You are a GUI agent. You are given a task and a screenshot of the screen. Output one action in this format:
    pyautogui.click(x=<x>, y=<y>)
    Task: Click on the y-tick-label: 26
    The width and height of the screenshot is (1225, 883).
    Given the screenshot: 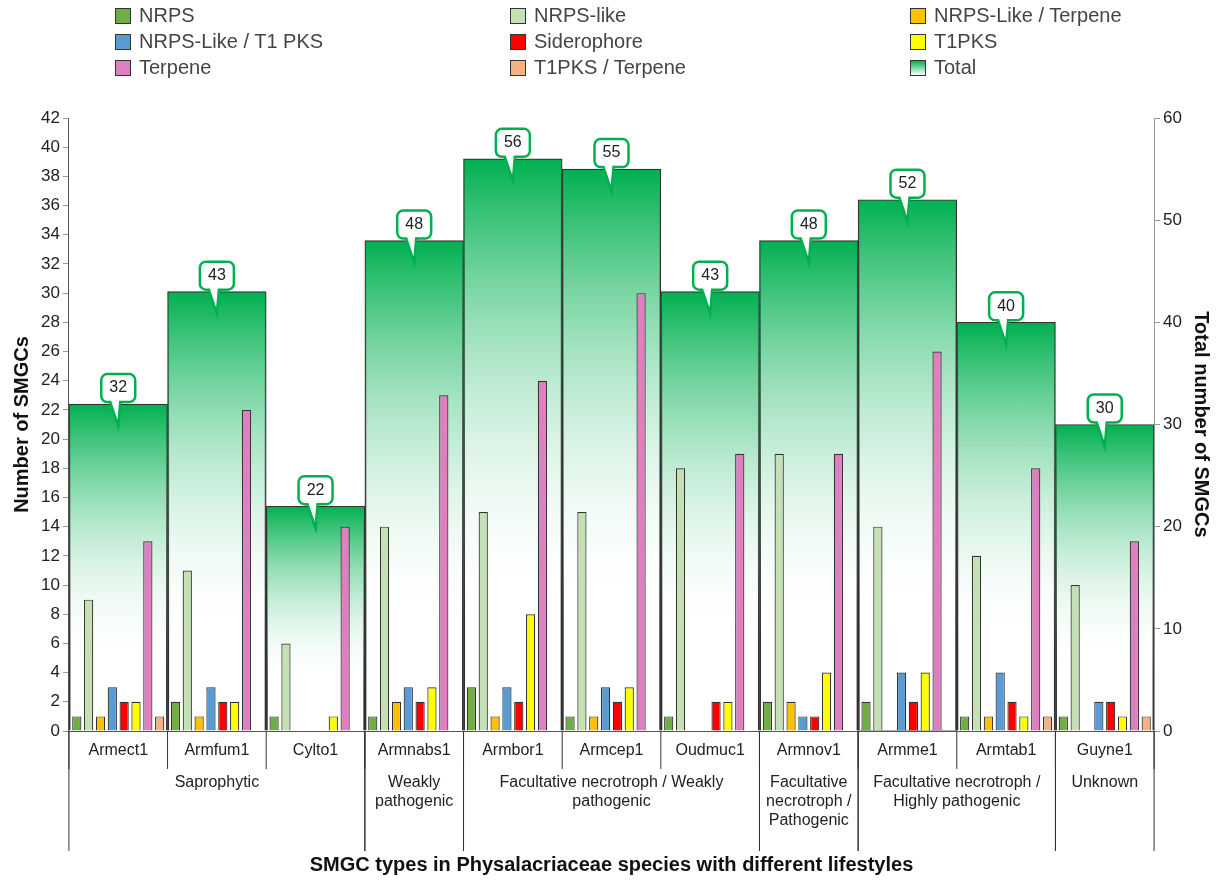 What is the action you would take?
    pyautogui.click(x=50, y=351)
    